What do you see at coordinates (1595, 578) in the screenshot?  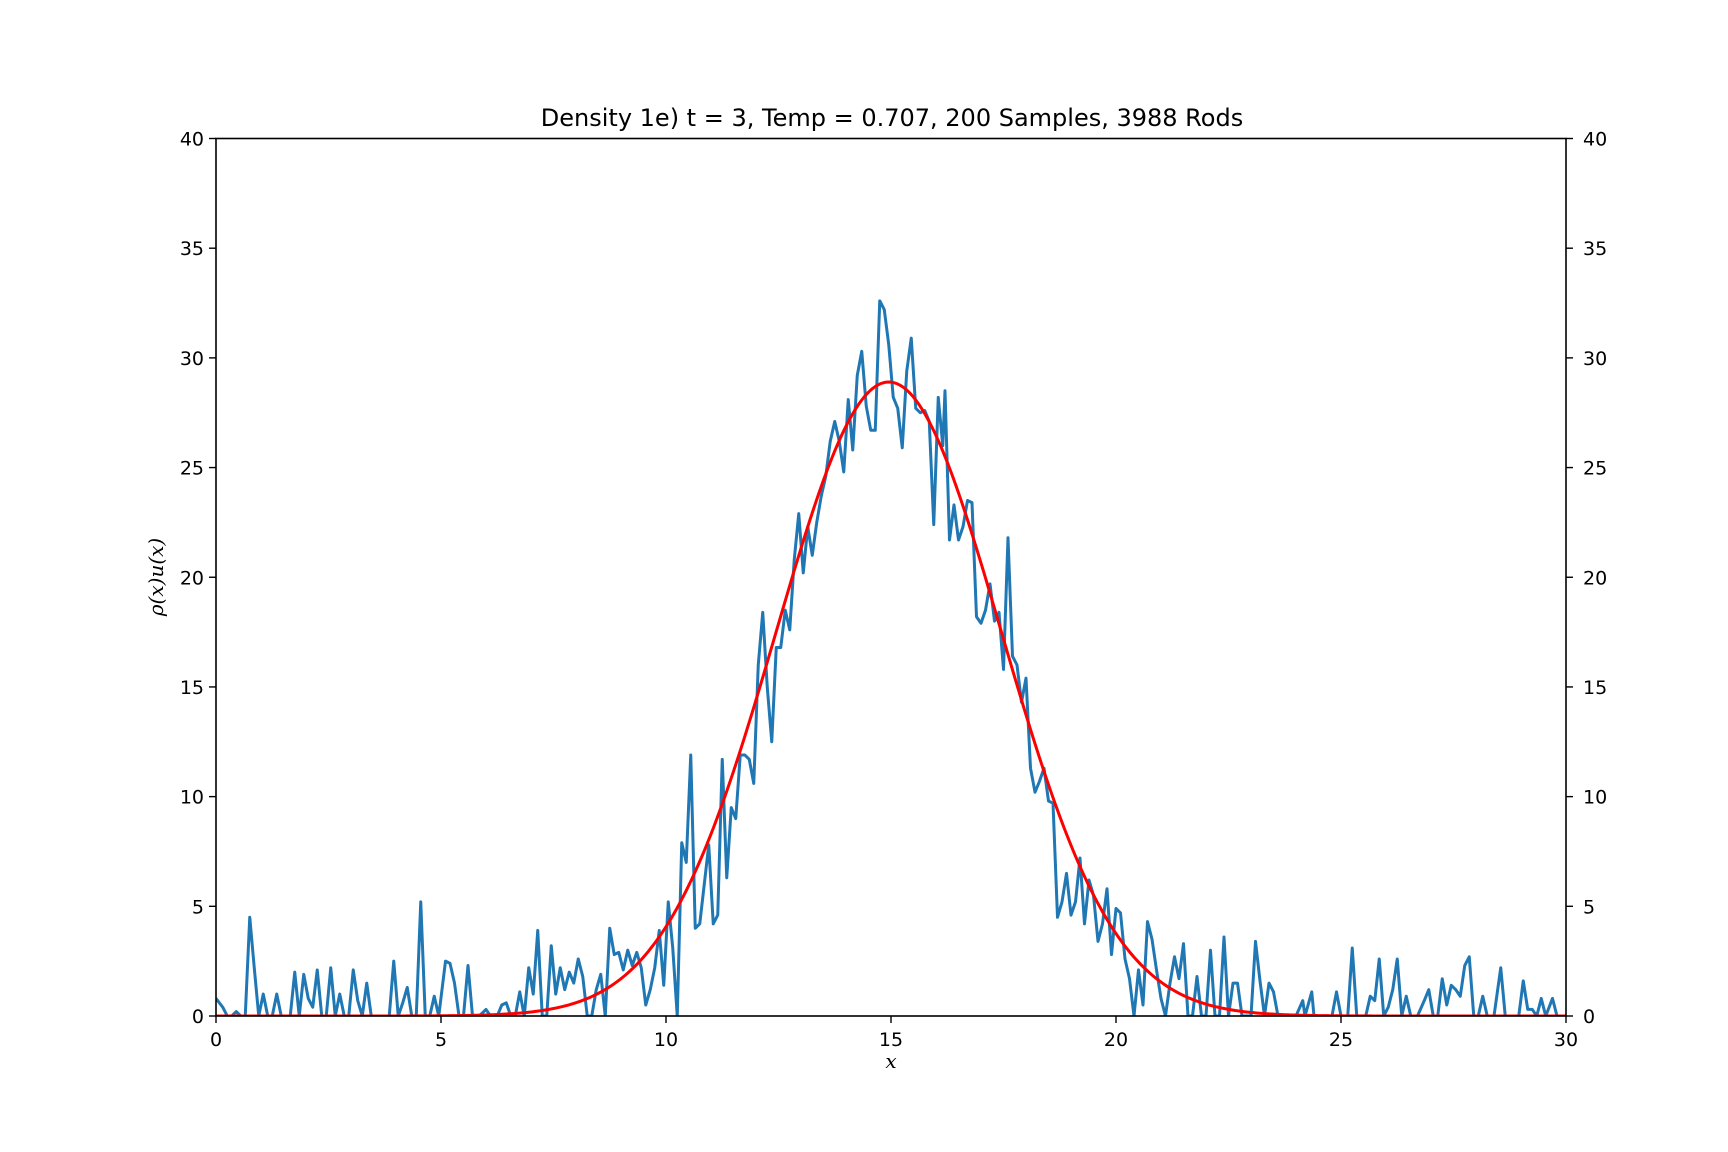 I see `y-tick-label-right: 20` at bounding box center [1595, 578].